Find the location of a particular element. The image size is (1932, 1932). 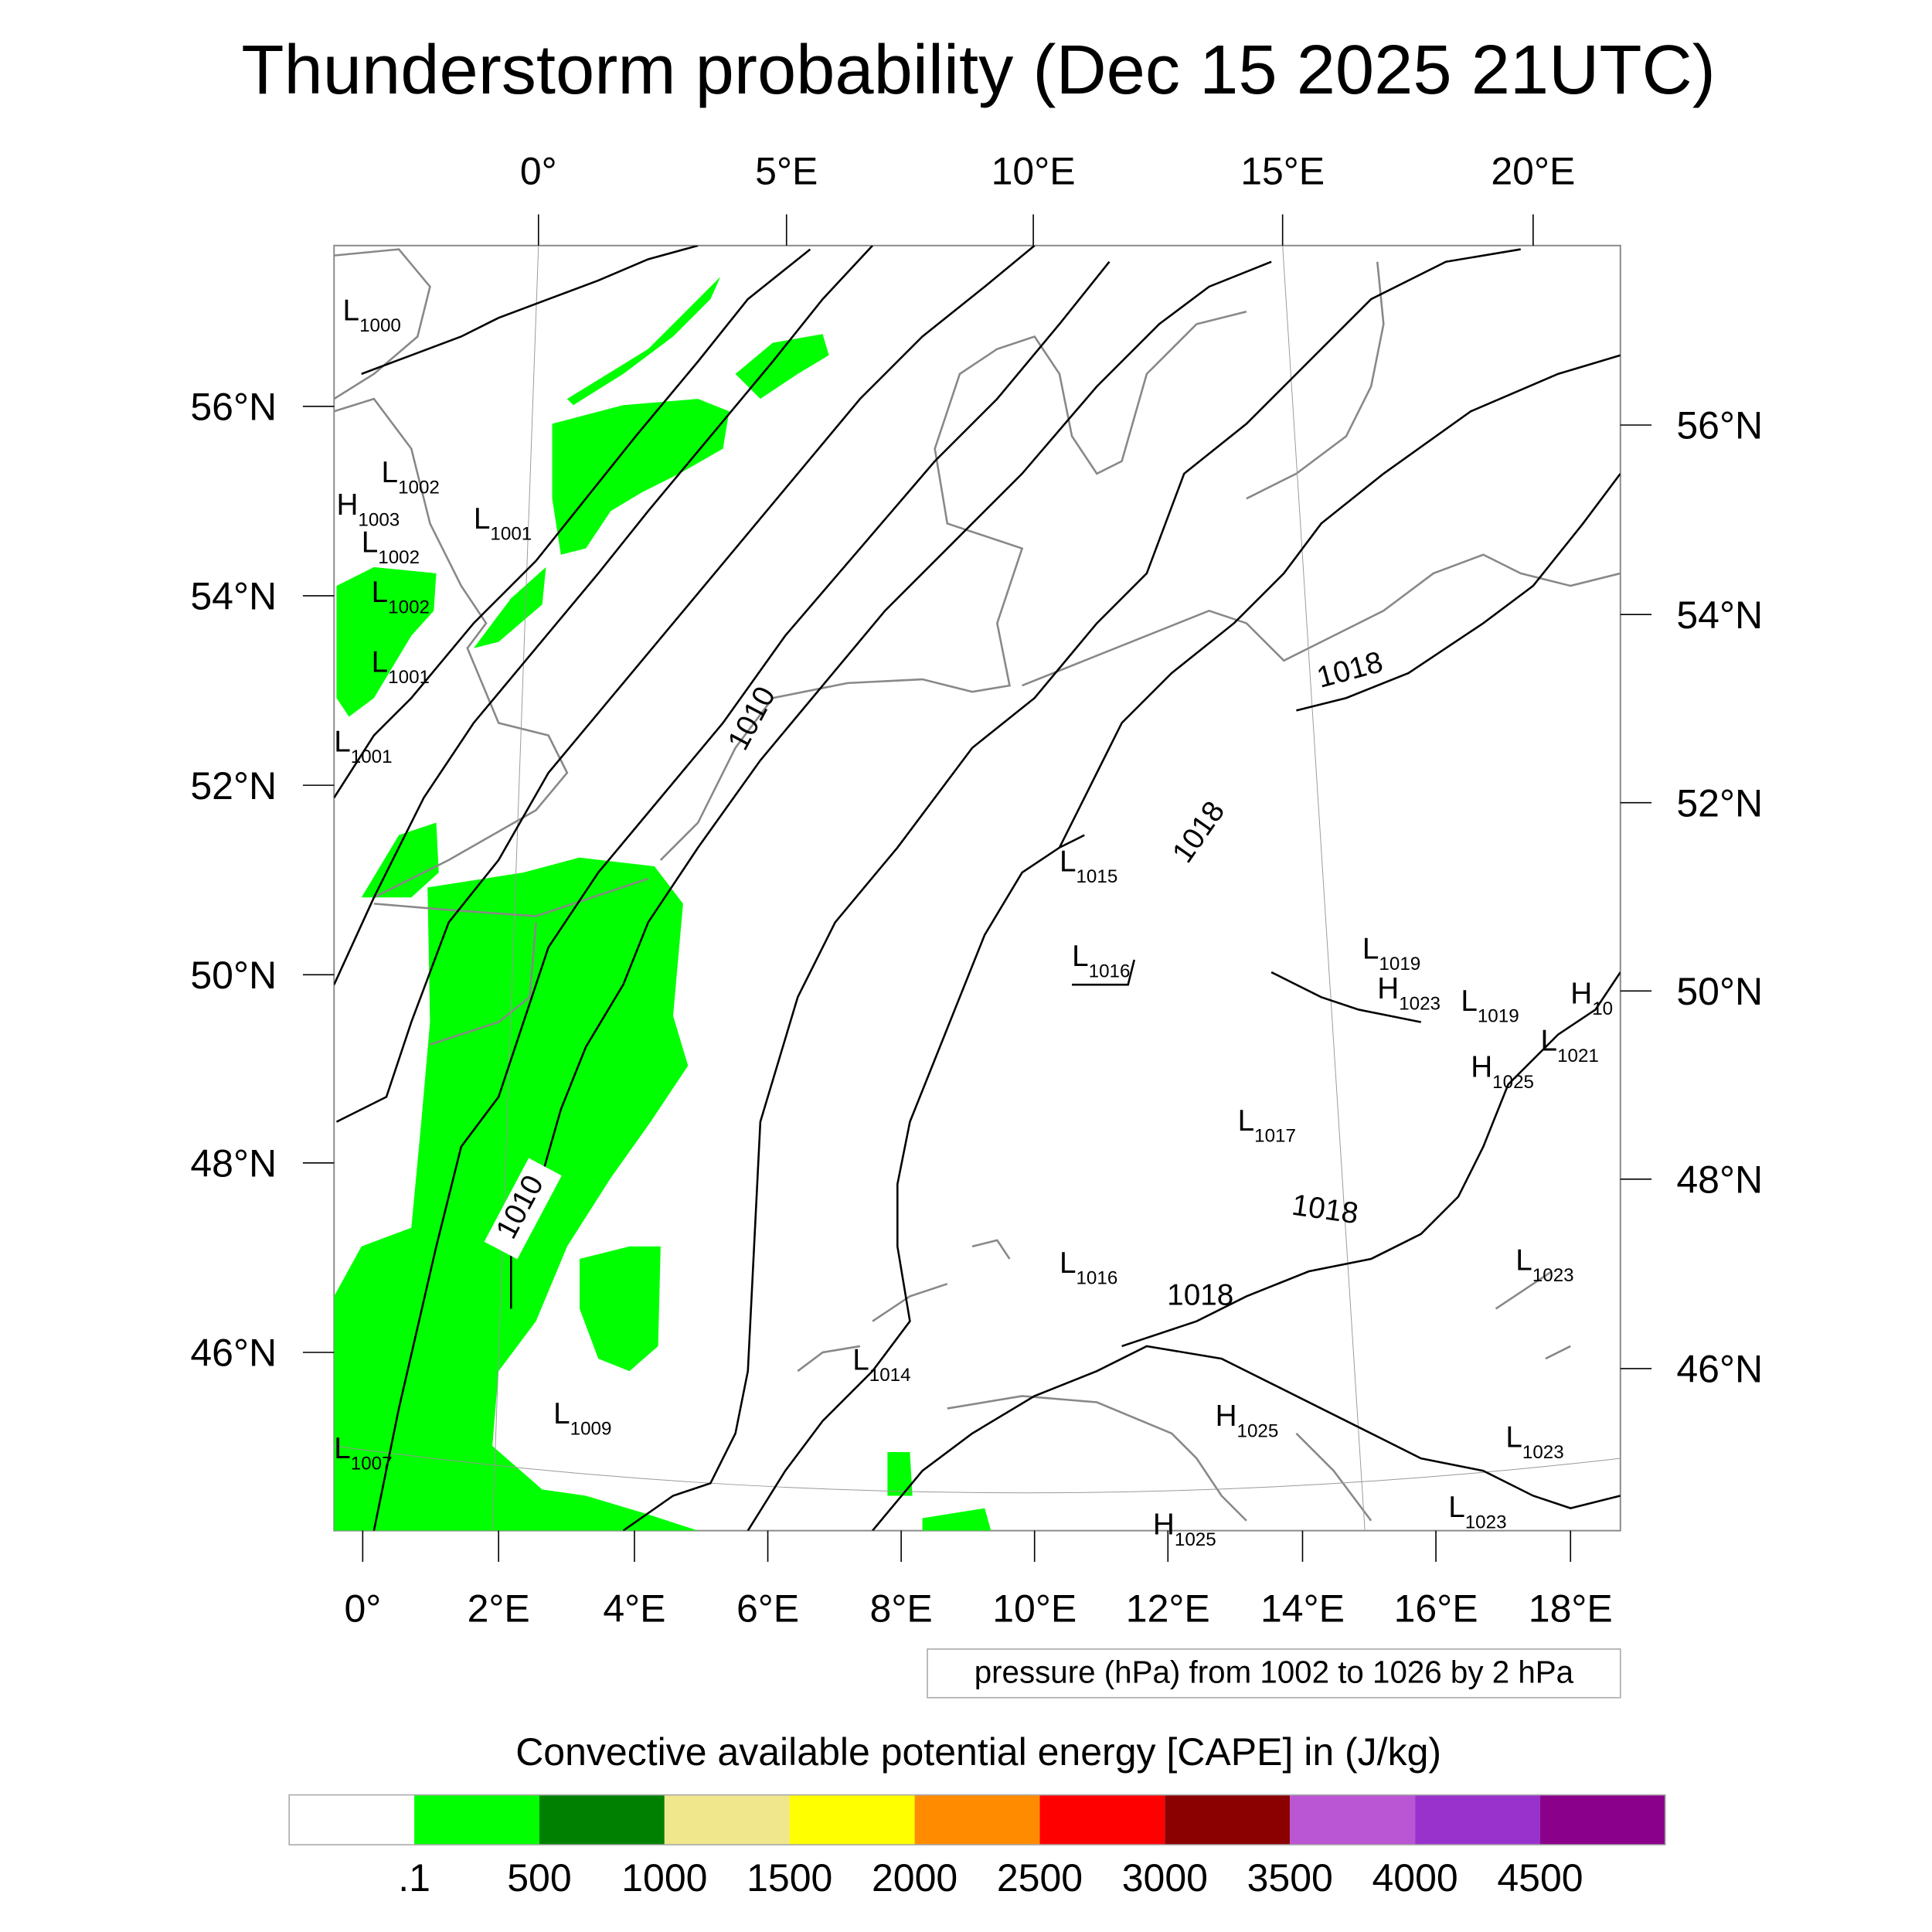

low-pressure-label: L1017 is located at coordinates (1267, 1126).